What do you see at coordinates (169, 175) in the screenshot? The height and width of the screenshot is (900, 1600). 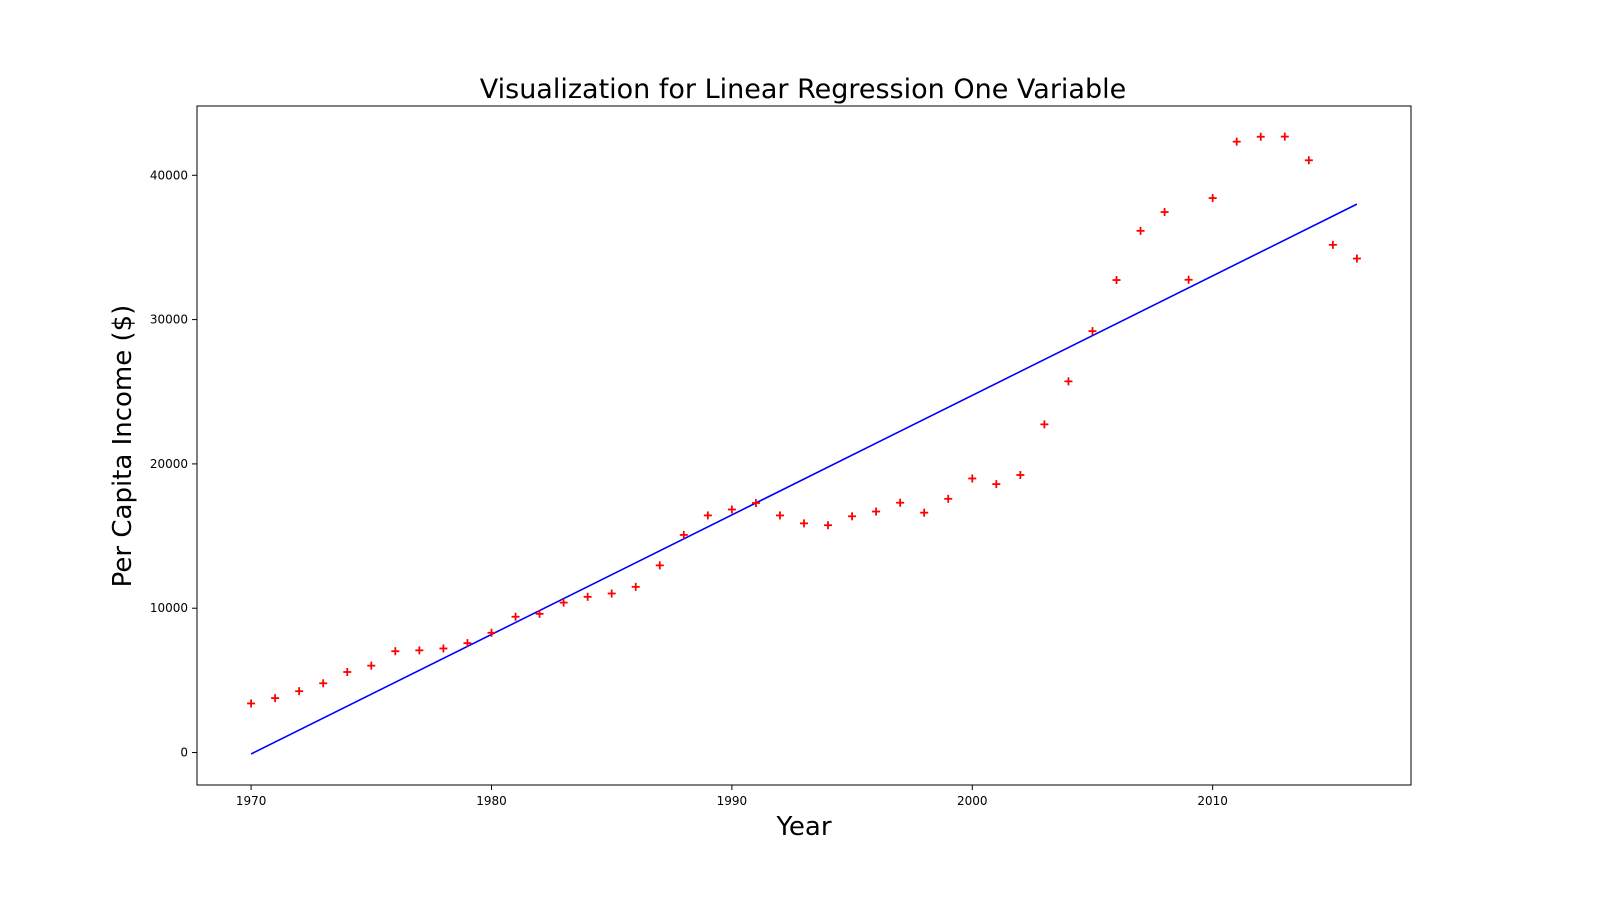 I see `y-tick-label: 40000` at bounding box center [169, 175].